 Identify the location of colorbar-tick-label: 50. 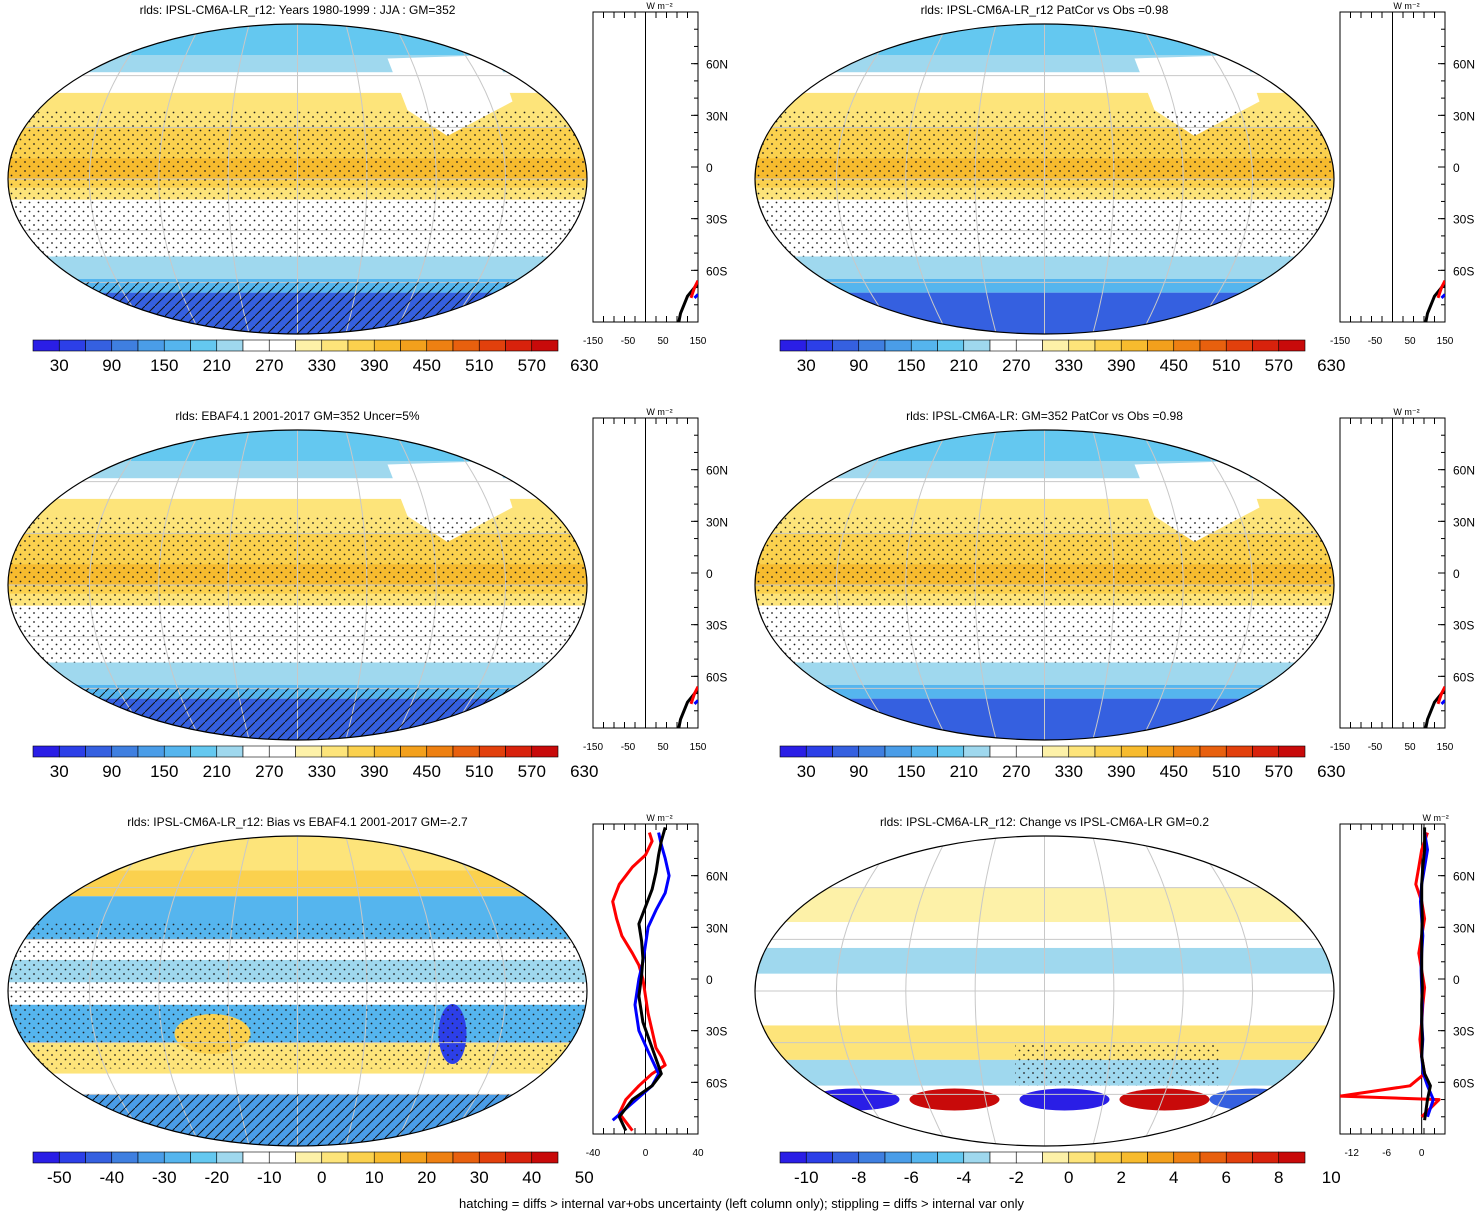
(584, 1177).